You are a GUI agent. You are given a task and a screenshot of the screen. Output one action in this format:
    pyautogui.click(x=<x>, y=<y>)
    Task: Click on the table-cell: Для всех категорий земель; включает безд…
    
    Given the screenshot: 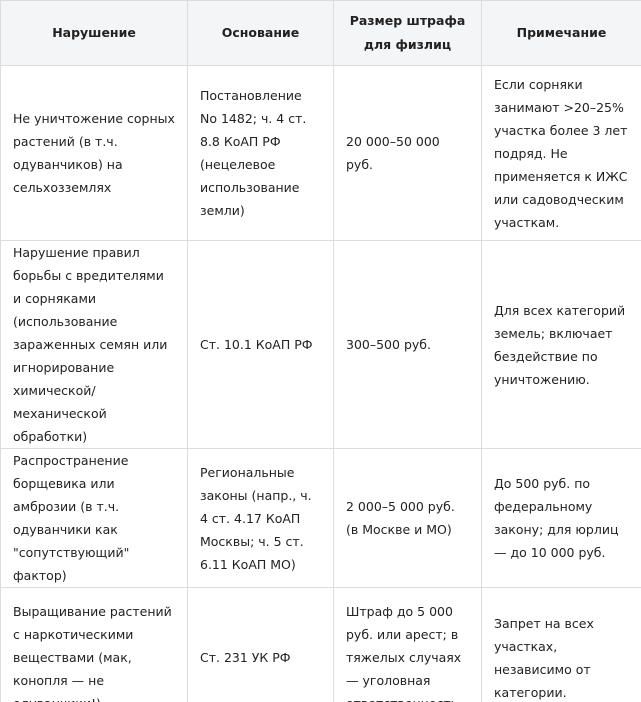 What is the action you would take?
    pyautogui.click(x=561, y=344)
    